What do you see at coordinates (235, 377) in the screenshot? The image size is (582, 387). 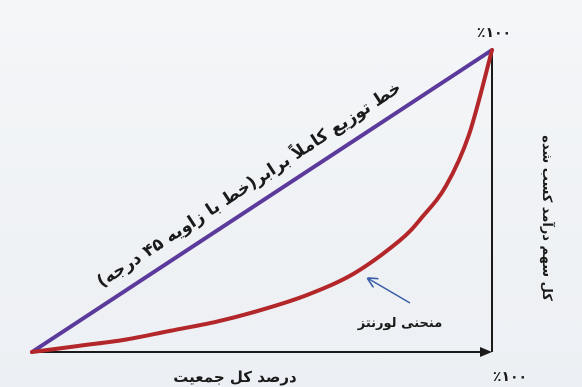 I see `x-axis-title: درصد کل جمعیت` at bounding box center [235, 377].